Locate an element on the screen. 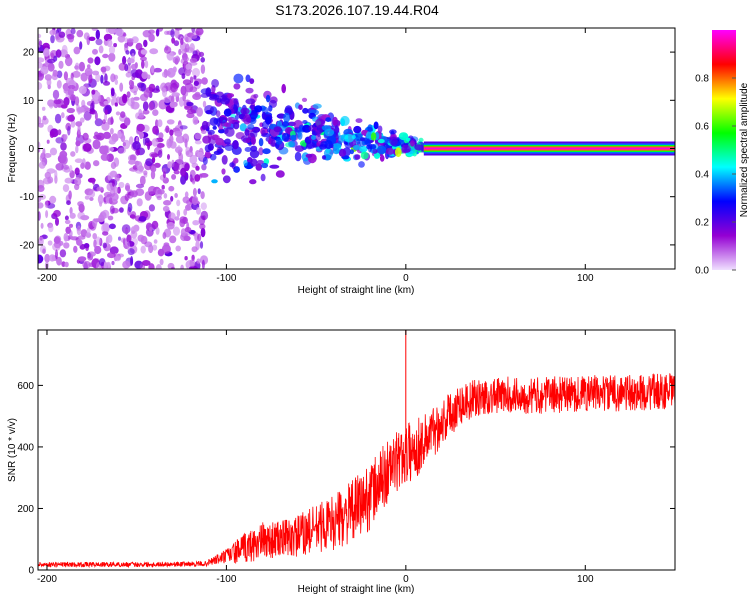 This screenshot has width=750, height=600. y-tick-label: 10 is located at coordinates (29, 101).